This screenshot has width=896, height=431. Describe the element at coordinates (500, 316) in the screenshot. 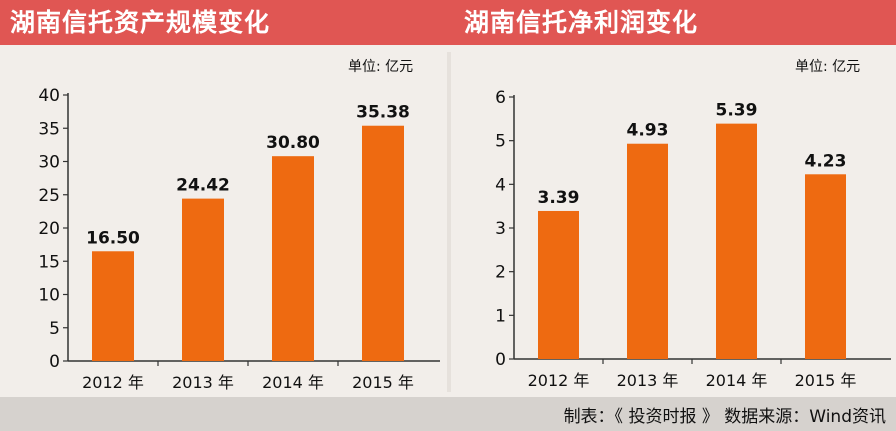

I see `profit-y-tick-label: 1` at that location.